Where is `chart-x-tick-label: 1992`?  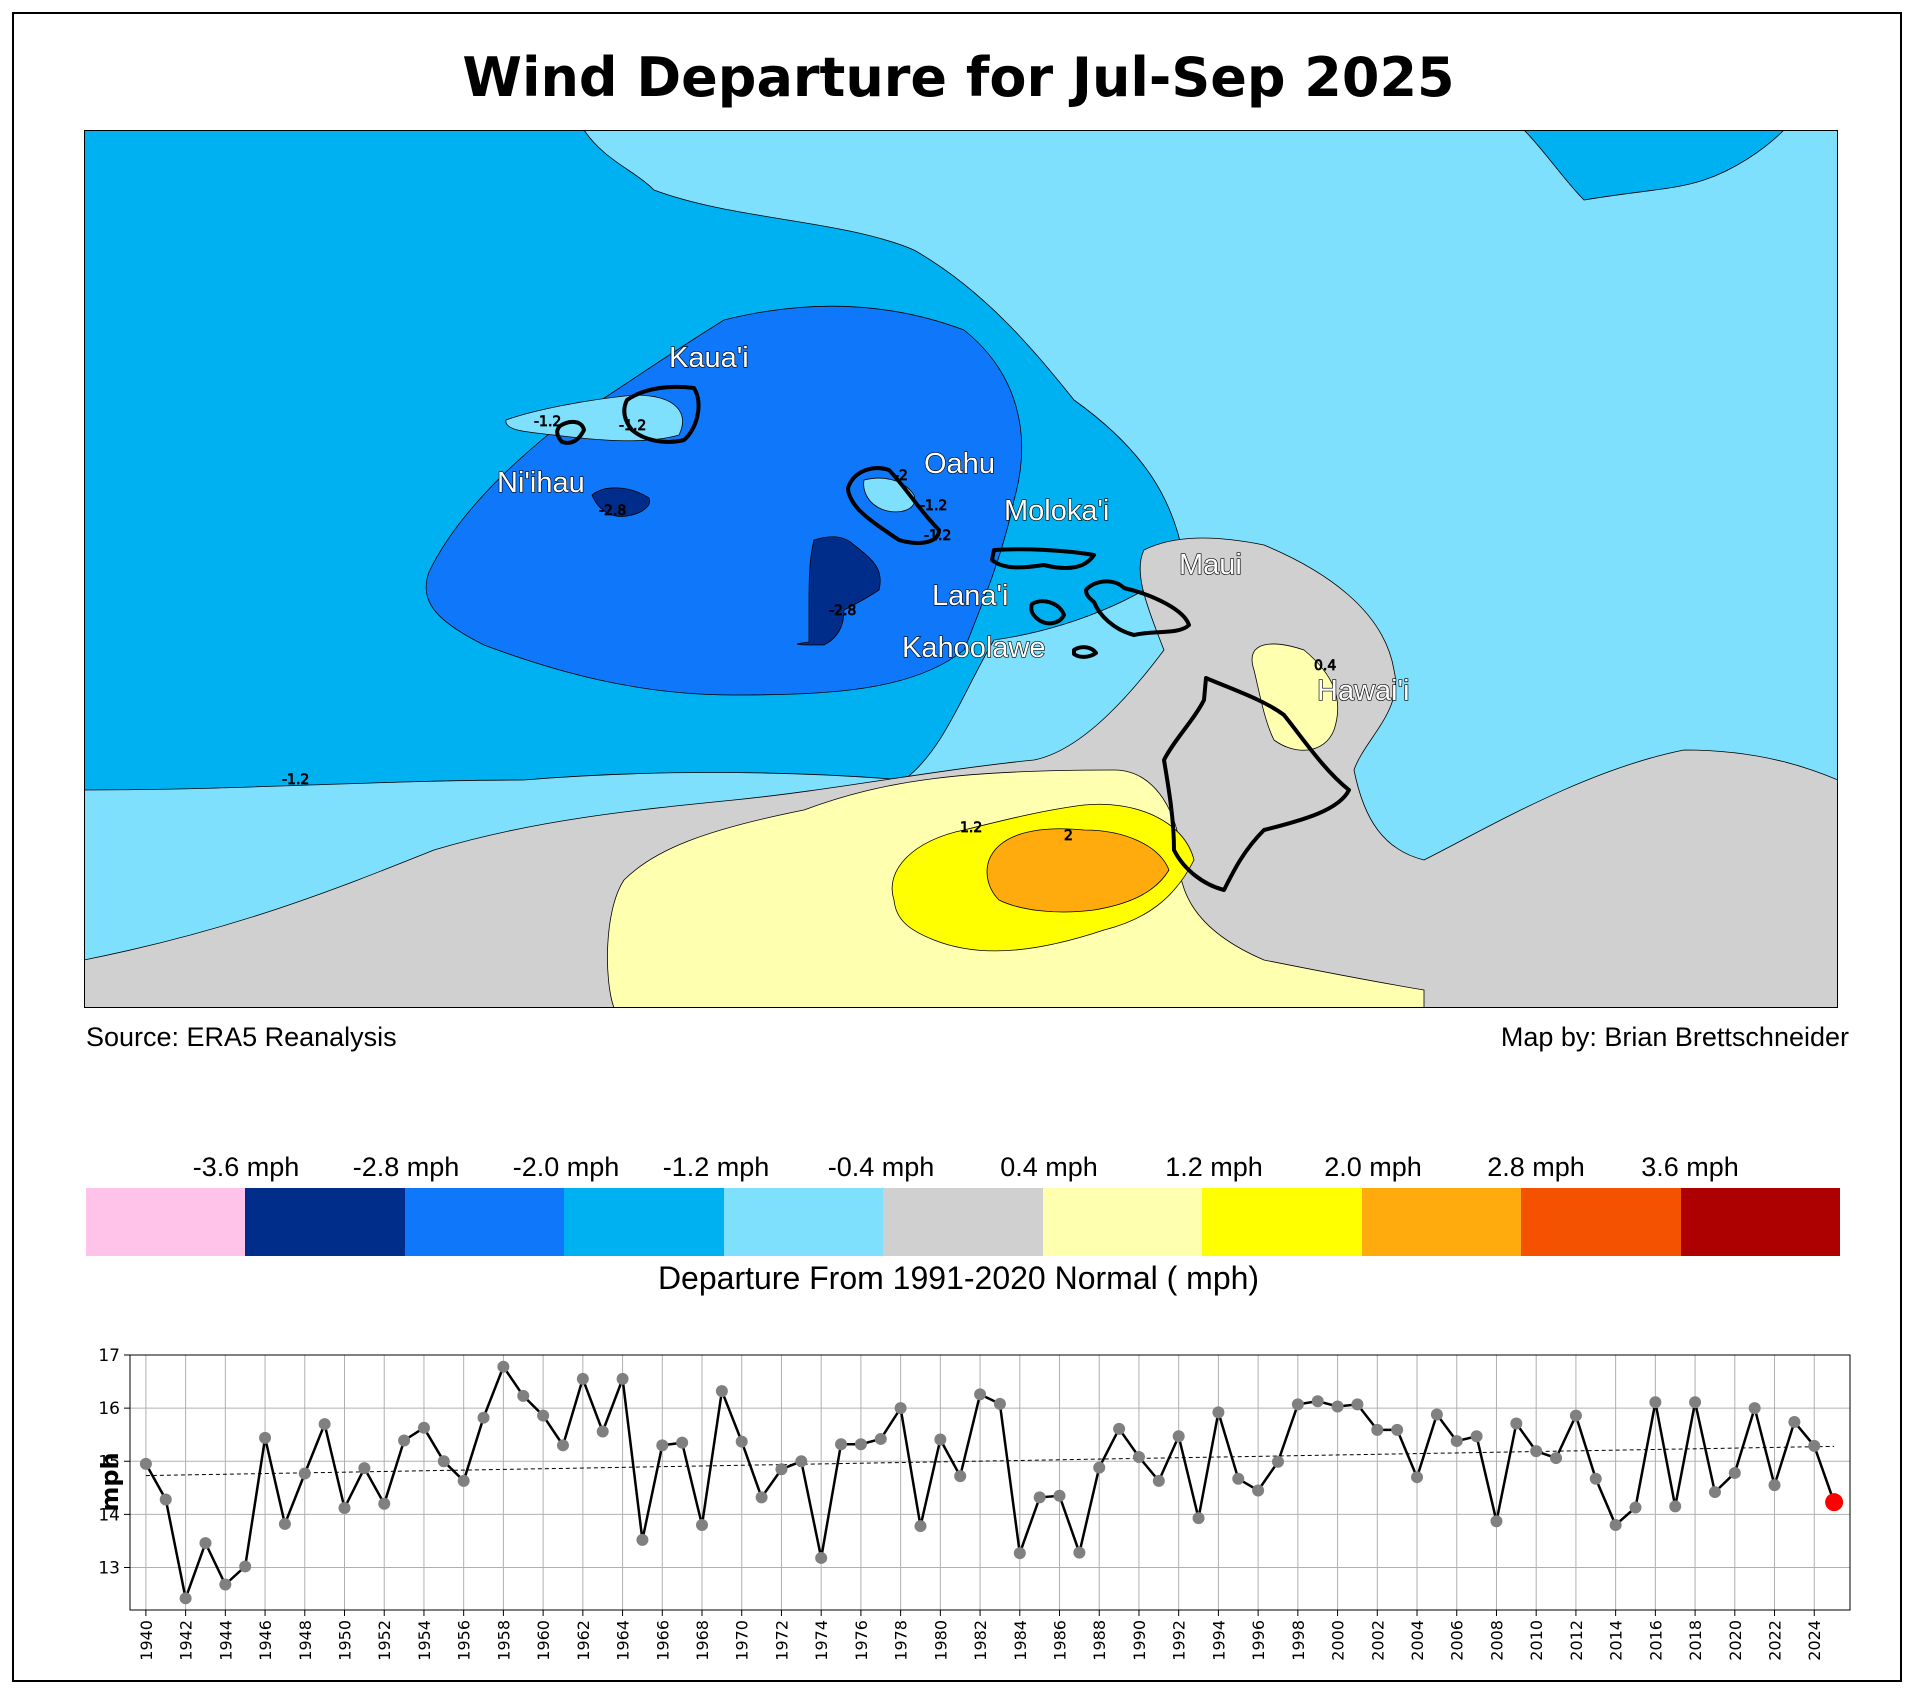
chart-x-tick-label: 1992 is located at coordinates (1179, 1640).